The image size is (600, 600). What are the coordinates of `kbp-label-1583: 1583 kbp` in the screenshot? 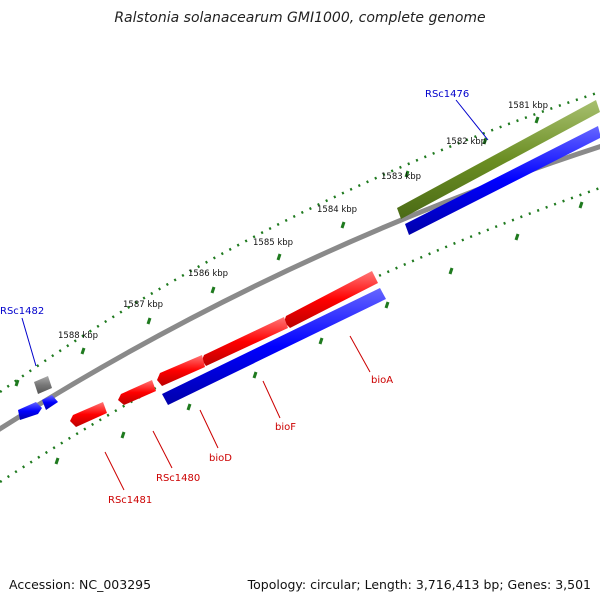 It's located at (401, 177).